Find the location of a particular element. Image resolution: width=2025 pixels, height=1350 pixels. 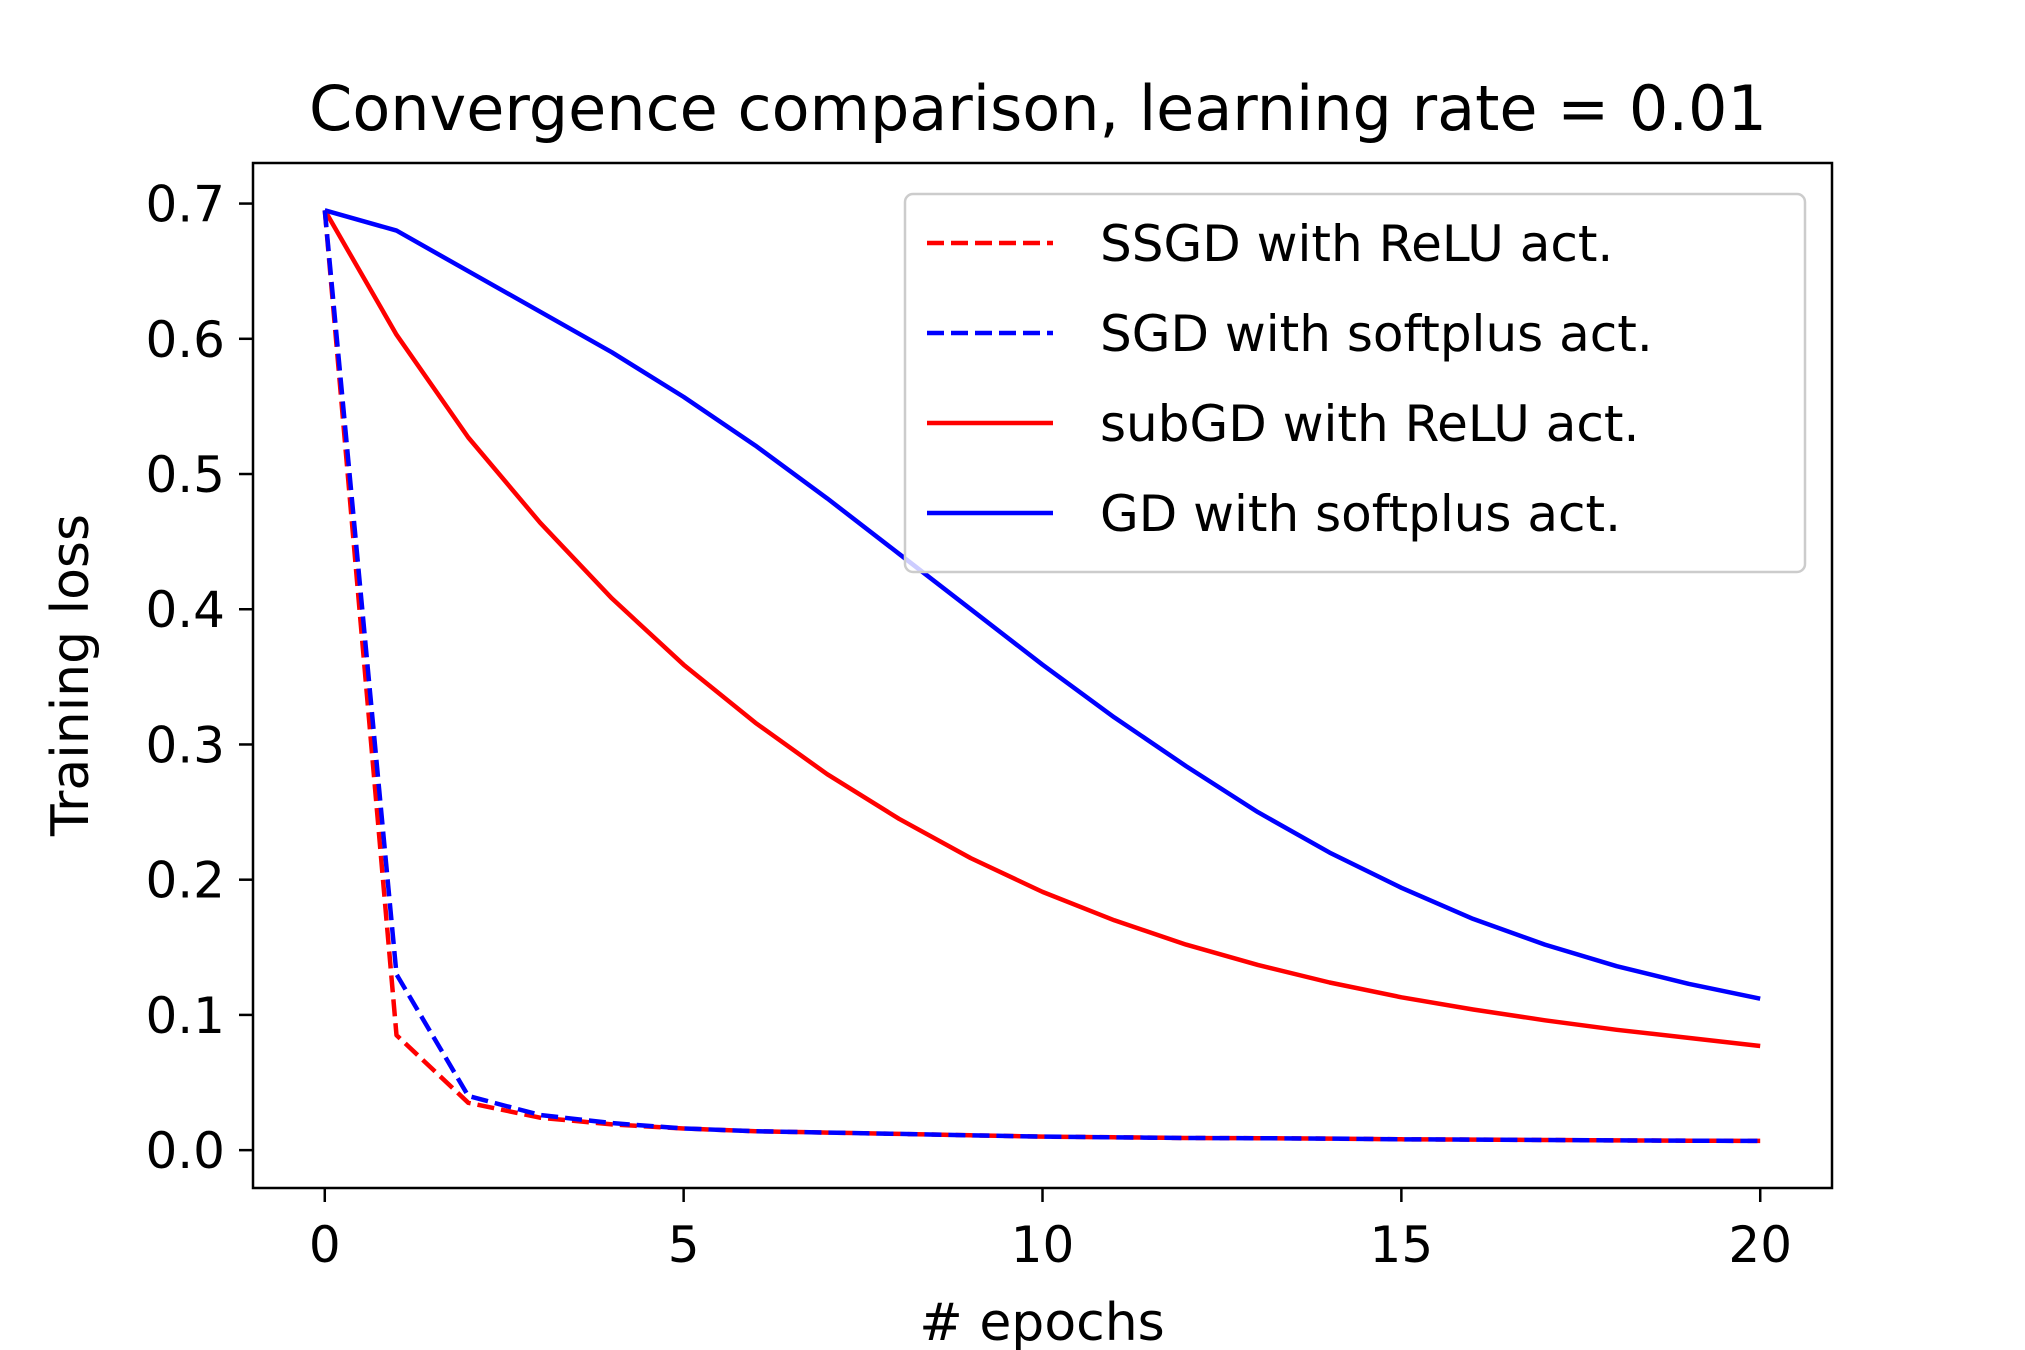

y-tick-label: 0.6 is located at coordinates (185, 340).